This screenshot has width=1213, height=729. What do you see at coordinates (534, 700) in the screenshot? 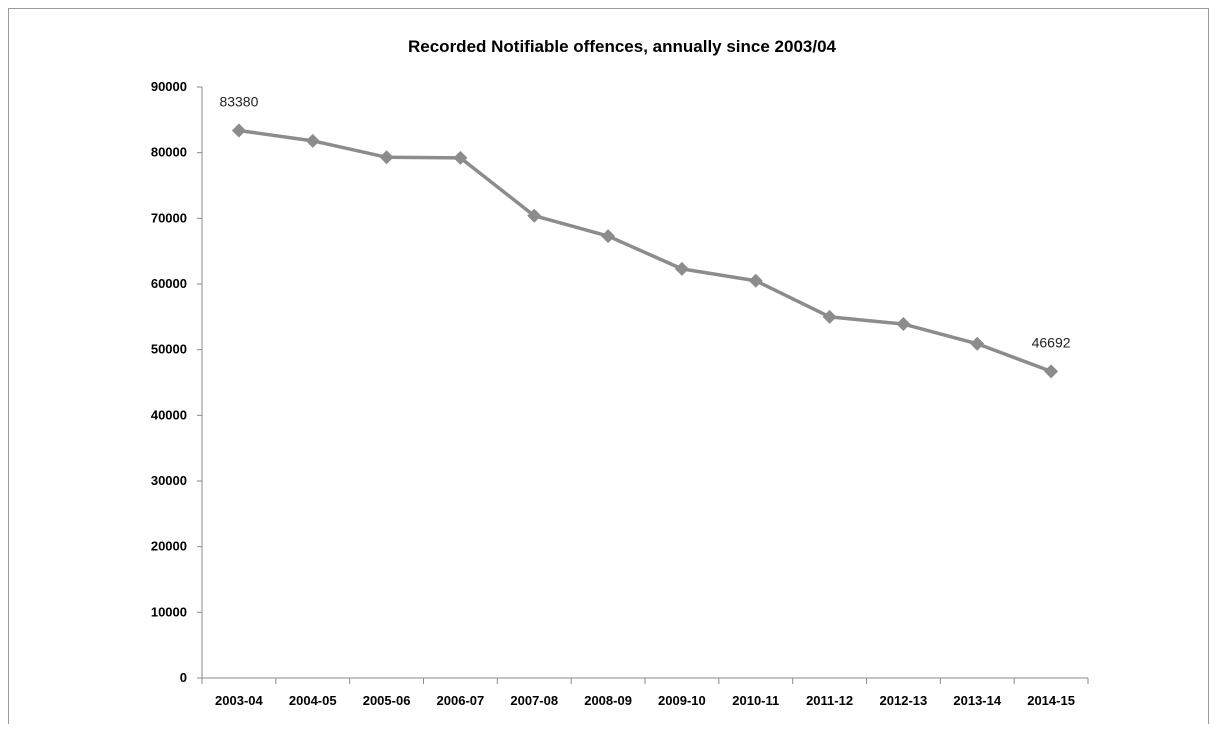
I see `x-tick-label: 2007-08` at bounding box center [534, 700].